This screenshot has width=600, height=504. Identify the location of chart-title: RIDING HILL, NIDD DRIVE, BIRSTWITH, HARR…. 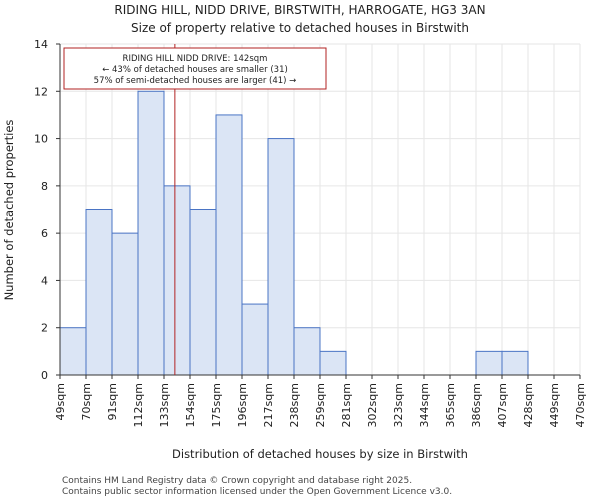
(299, 10).